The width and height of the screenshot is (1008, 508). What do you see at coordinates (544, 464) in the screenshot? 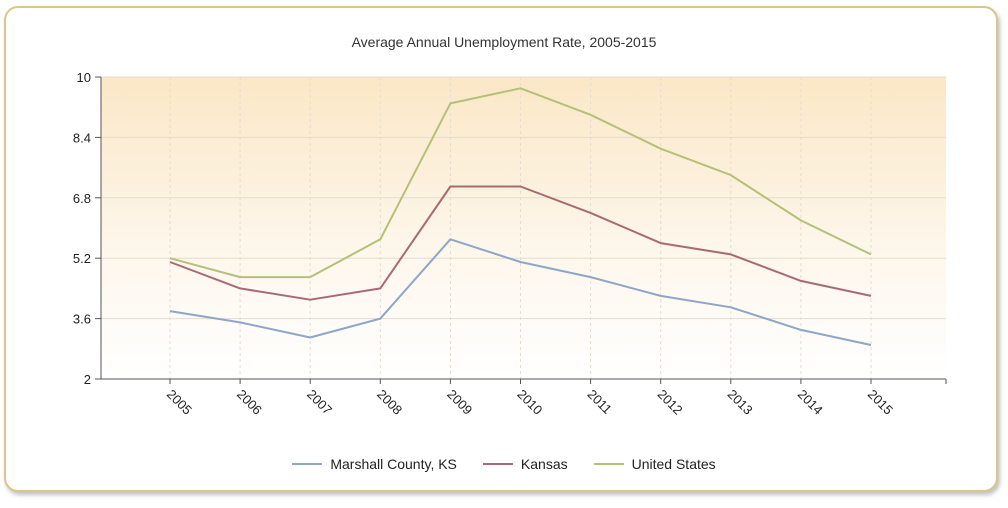
I see `legend-label-kansas: Kansas` at bounding box center [544, 464].